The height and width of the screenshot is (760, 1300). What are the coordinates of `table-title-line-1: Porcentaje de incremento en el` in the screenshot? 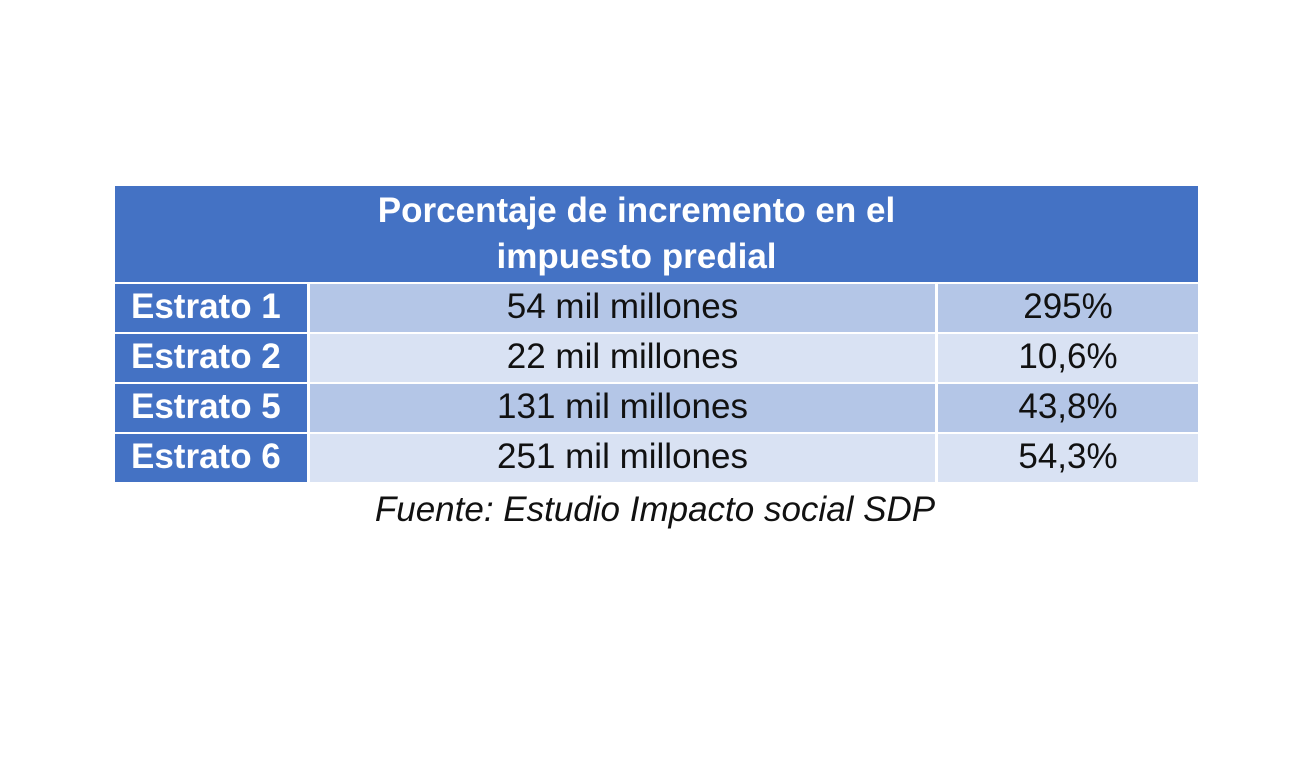 It's located at (636, 210).